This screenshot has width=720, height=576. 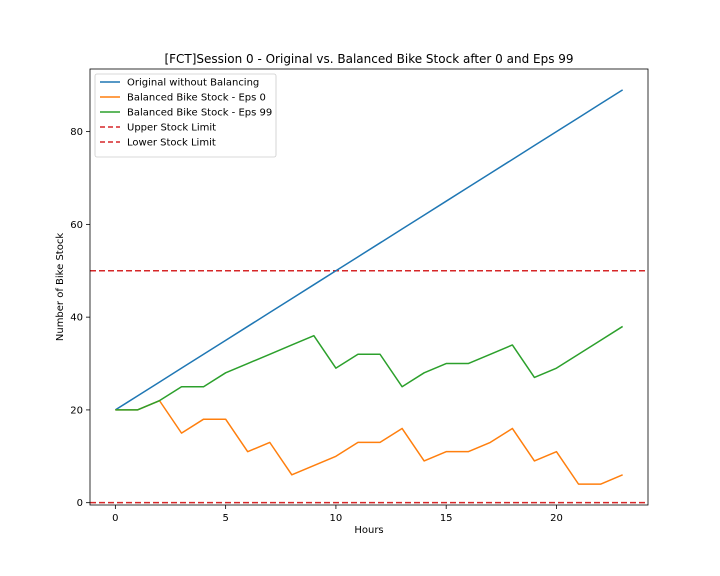 I want to click on y-tick-label: 80, so click(x=76, y=132).